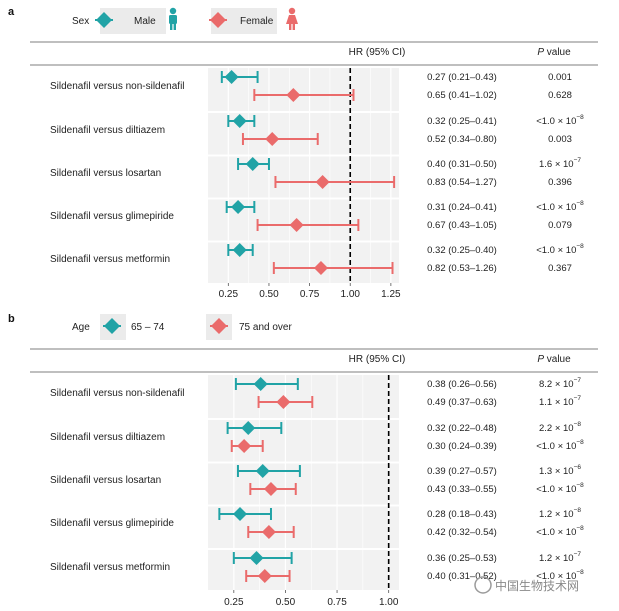  I want to click on p-value-text: 1.2 × 10⁻⁸, so click(560, 513).